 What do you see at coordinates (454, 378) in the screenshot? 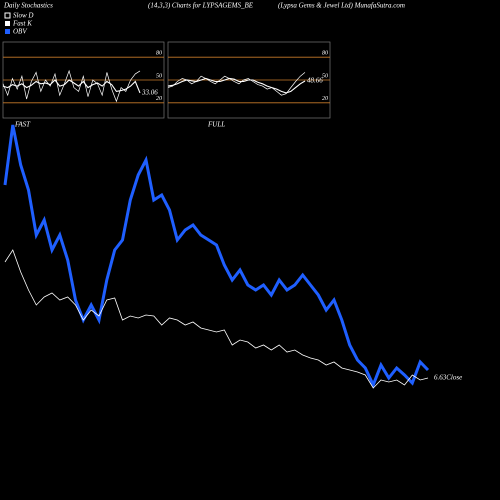
I see `close-name: Close` at bounding box center [454, 378].